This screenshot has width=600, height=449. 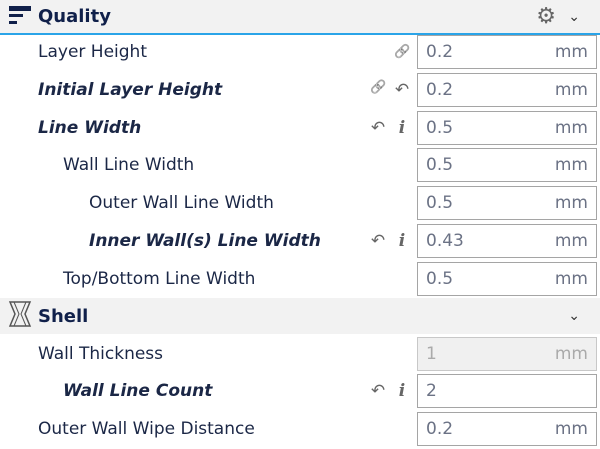 What do you see at coordinates (130, 90) in the screenshot?
I see `setting-label: Initial Layer Height` at bounding box center [130, 90].